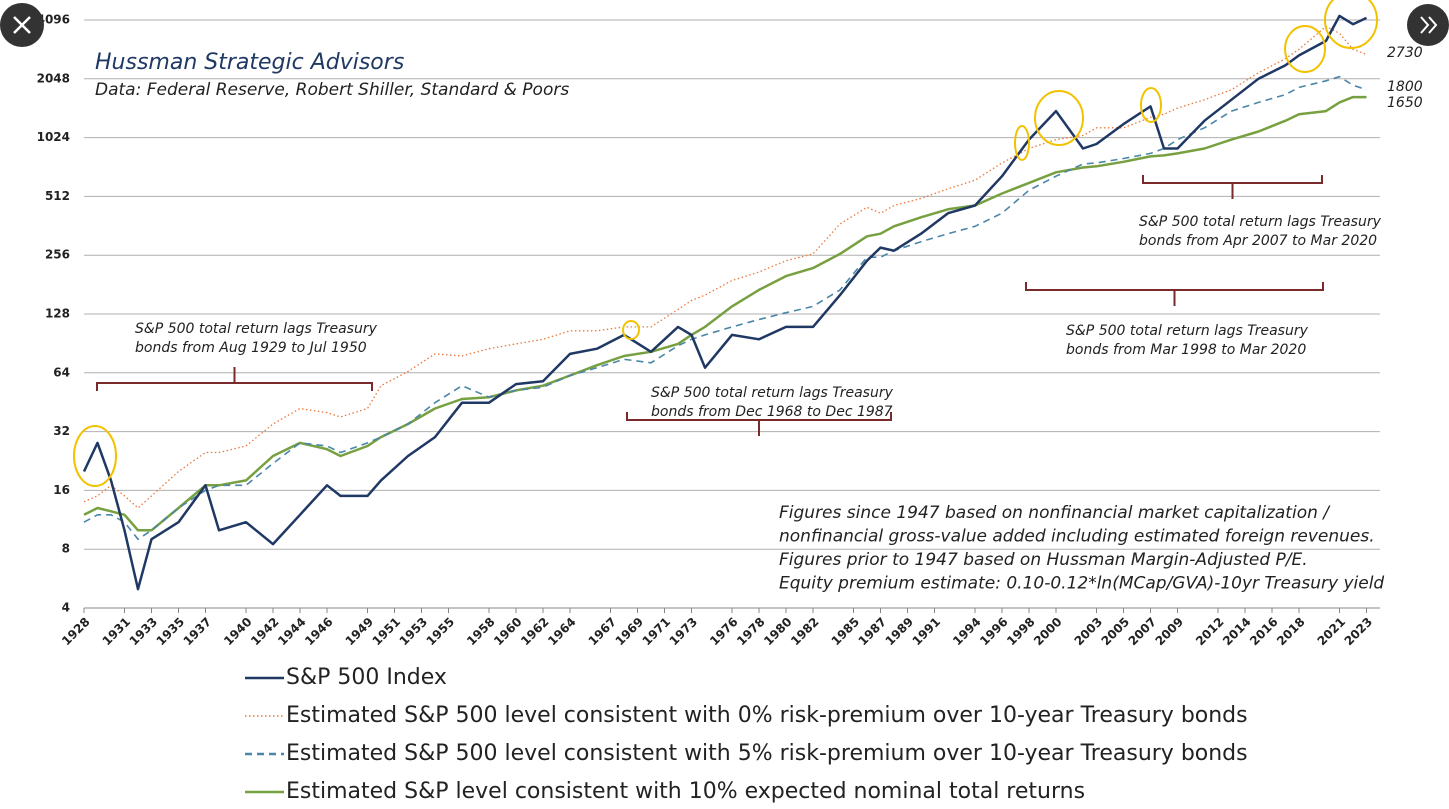 The image size is (1449, 809). Describe the element at coordinates (57, 314) in the screenshot. I see `y-tick-label: 128` at that location.